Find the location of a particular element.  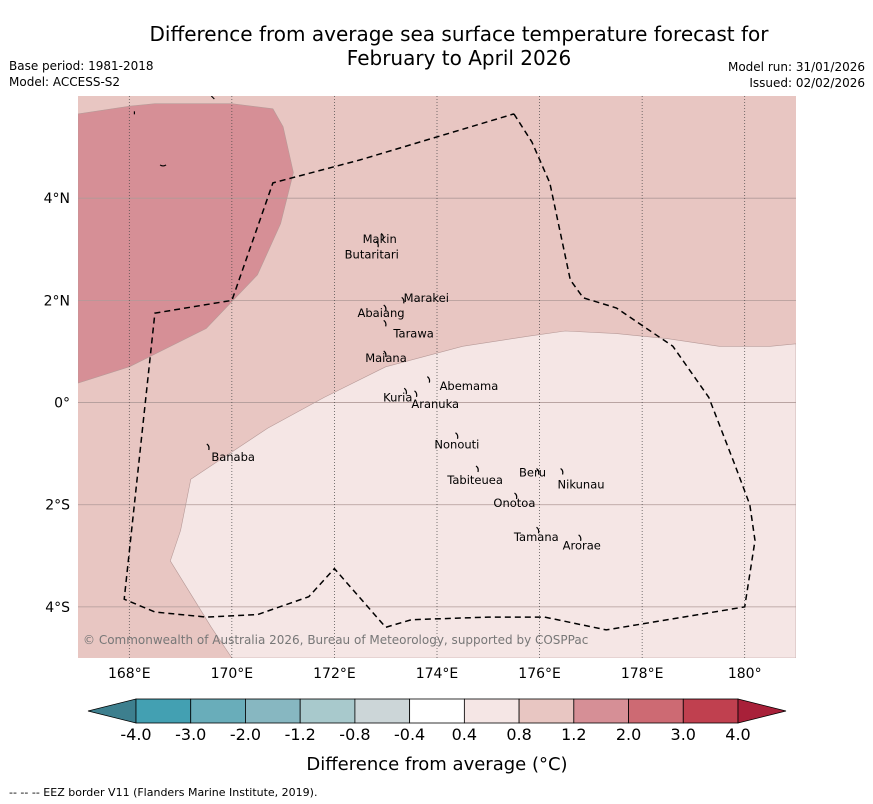

colorbar-under-arrow is located at coordinates (112, 711).